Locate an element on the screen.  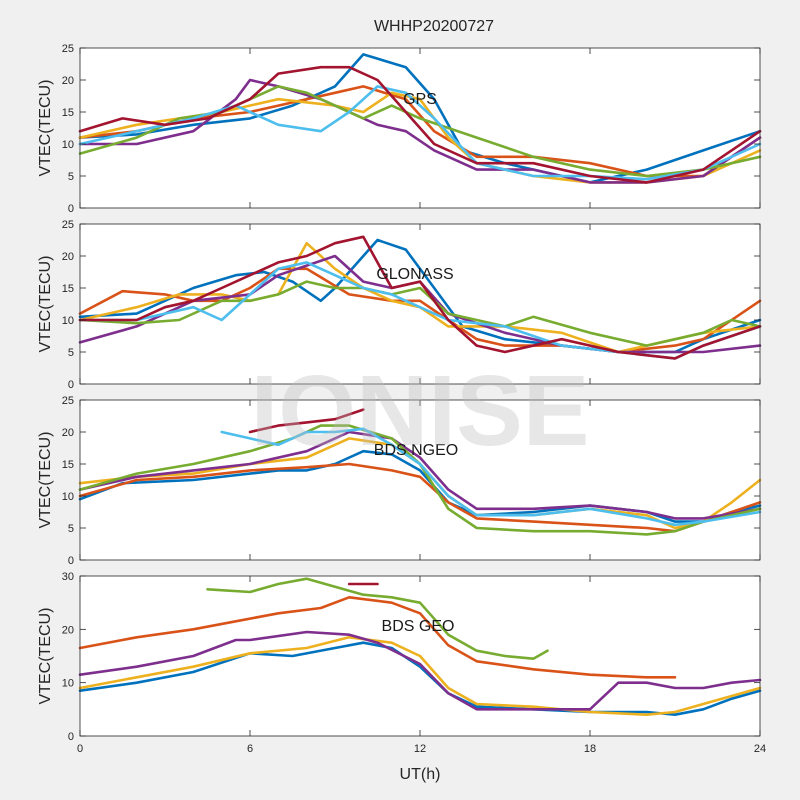
x-tick-label: 24 is located at coordinates (760, 749).